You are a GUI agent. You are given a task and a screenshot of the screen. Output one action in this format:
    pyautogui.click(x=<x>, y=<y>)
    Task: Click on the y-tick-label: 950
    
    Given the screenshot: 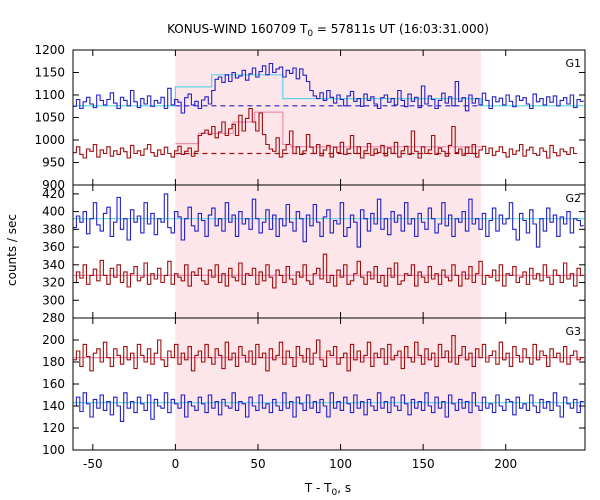 What is the action you would take?
    pyautogui.click(x=53, y=163)
    